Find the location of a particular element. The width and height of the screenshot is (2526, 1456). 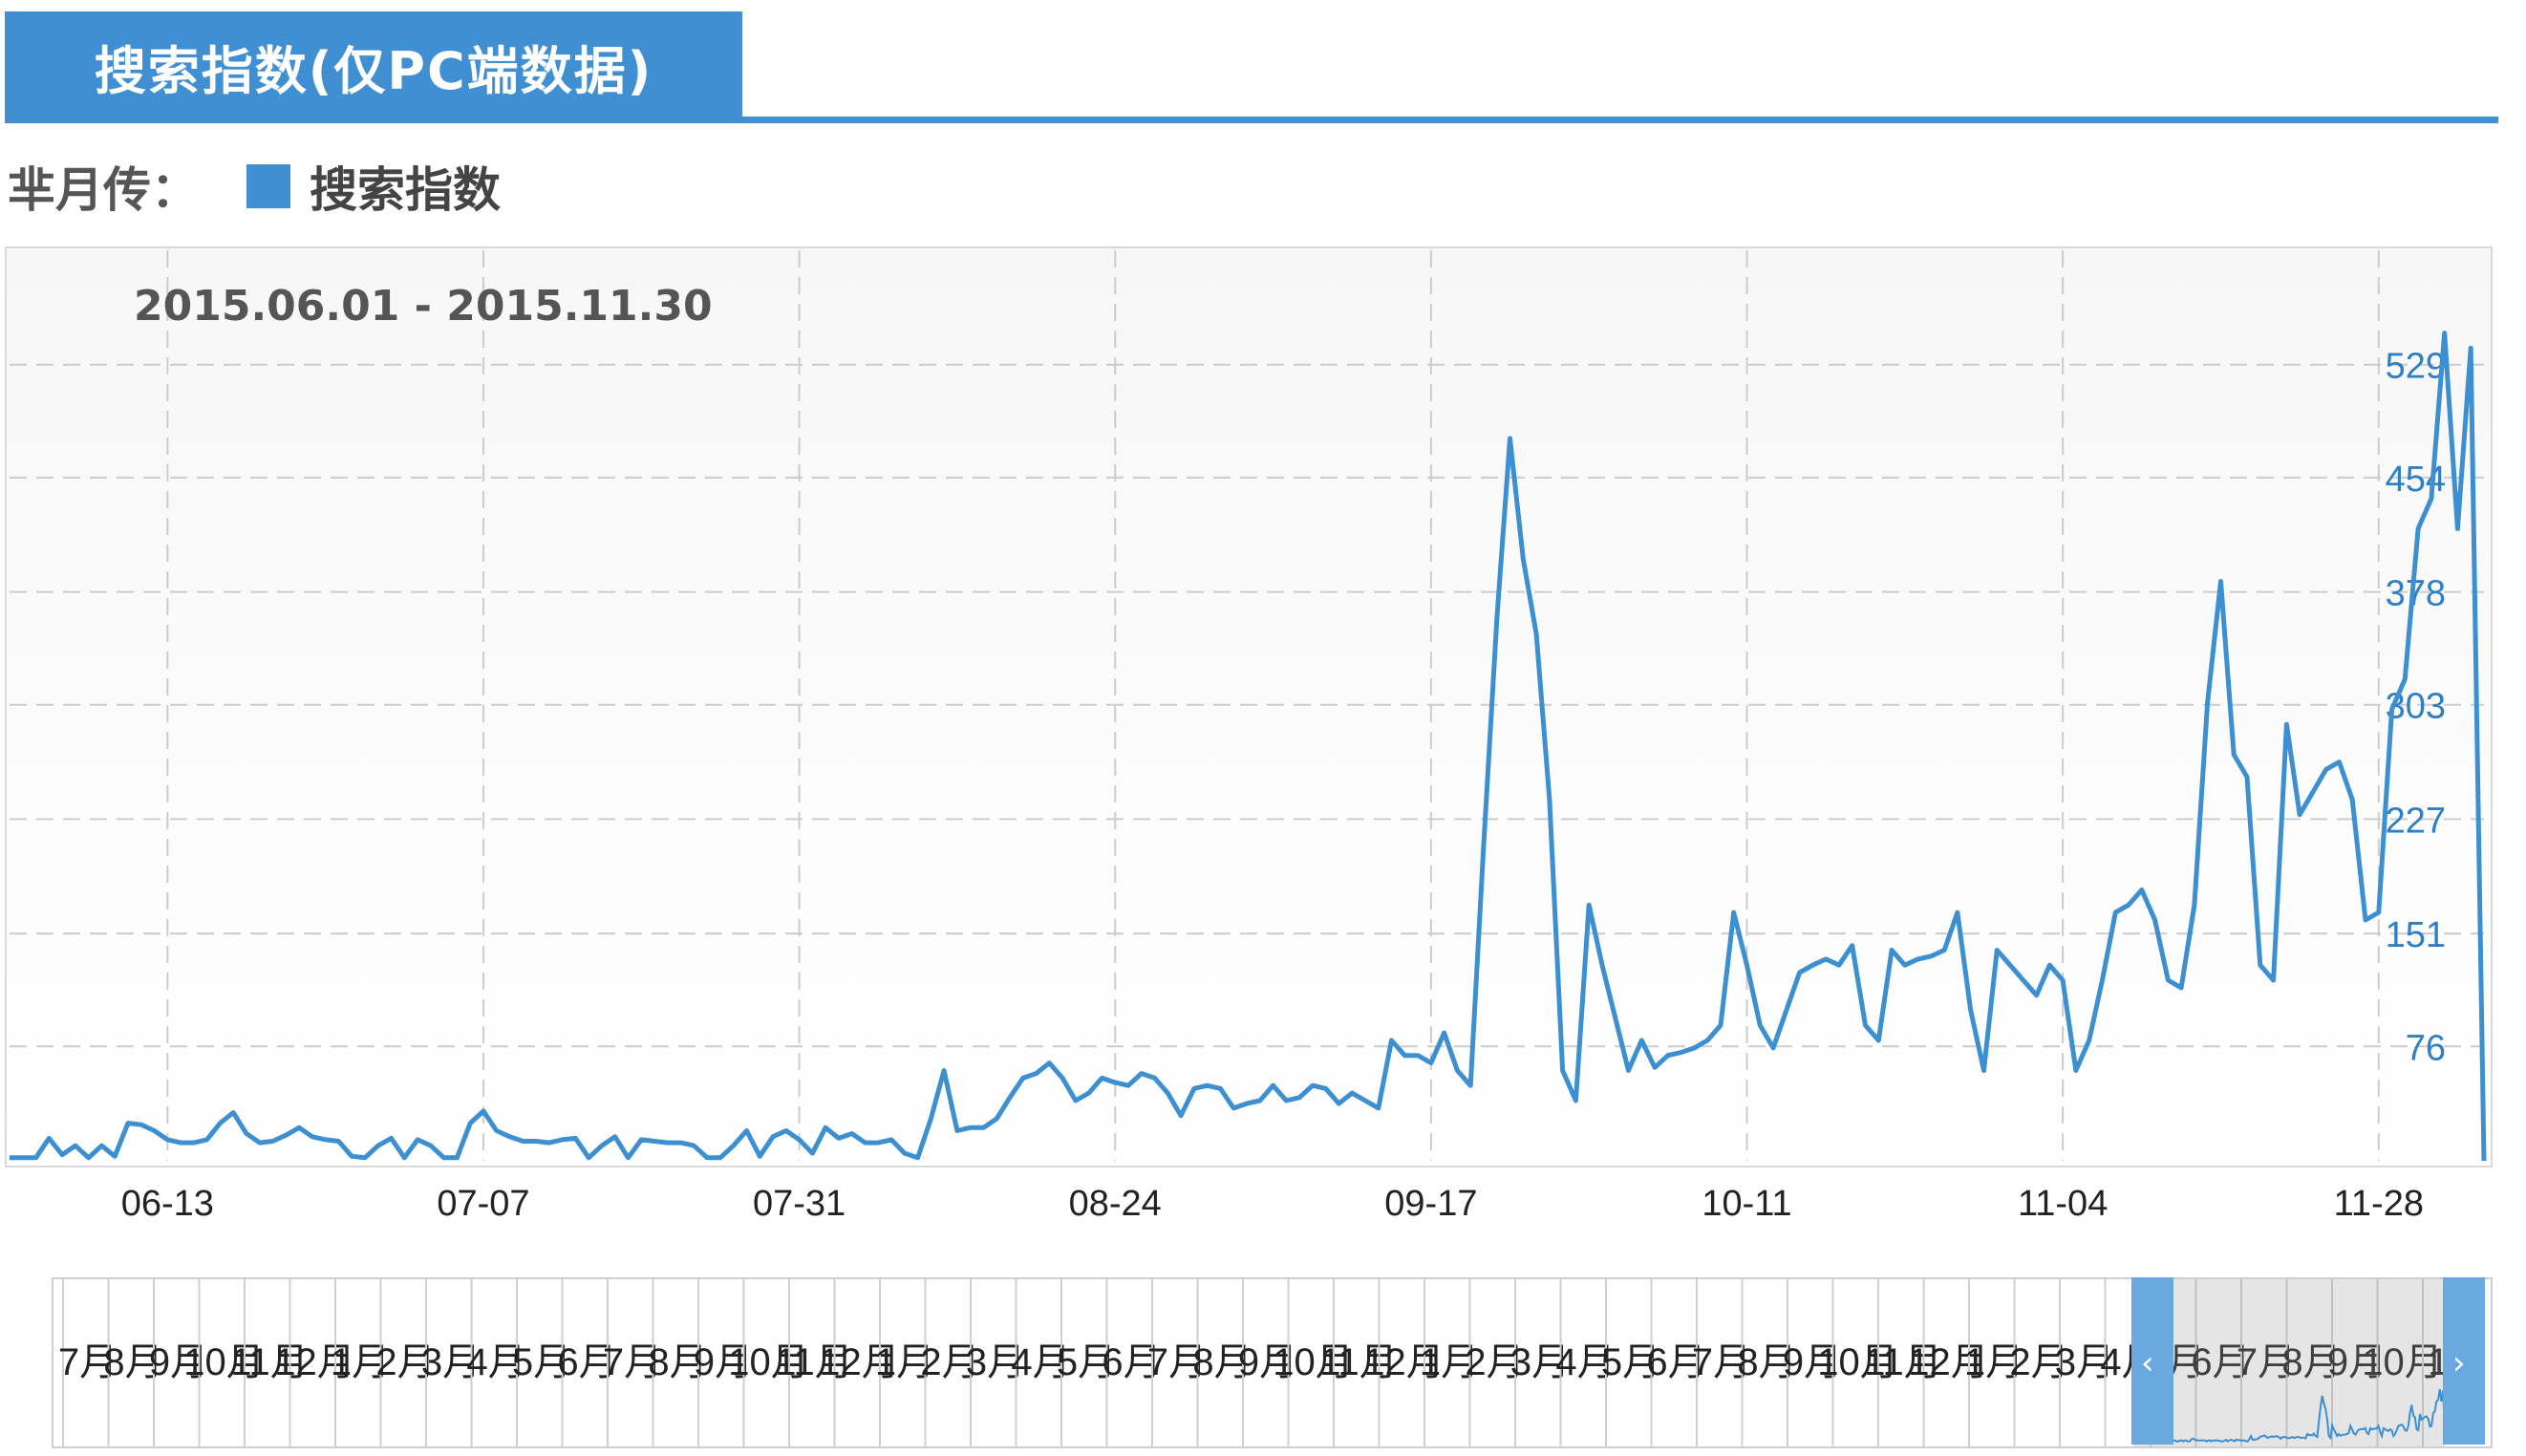

title-underline is located at coordinates (1252, 120).